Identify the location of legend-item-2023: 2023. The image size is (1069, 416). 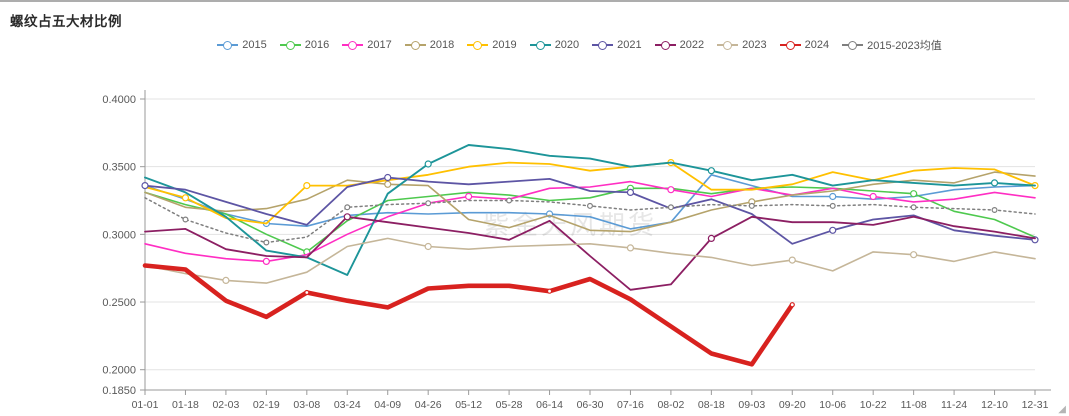
(742, 45).